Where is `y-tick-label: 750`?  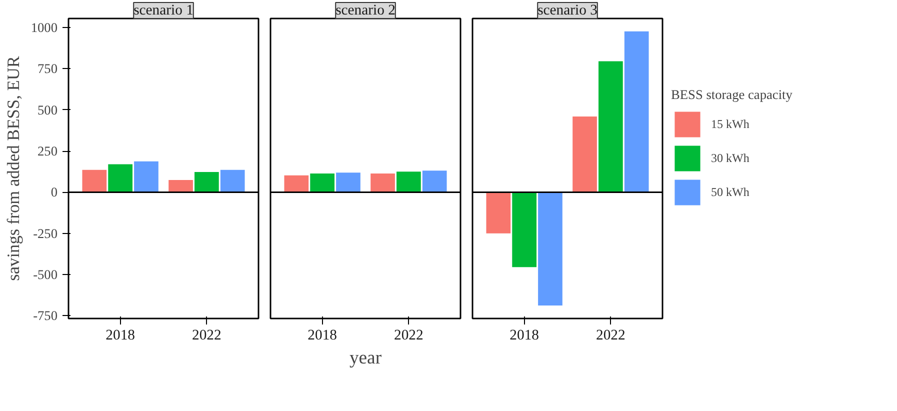
y-tick-label: 750 is located at coordinates (48, 68).